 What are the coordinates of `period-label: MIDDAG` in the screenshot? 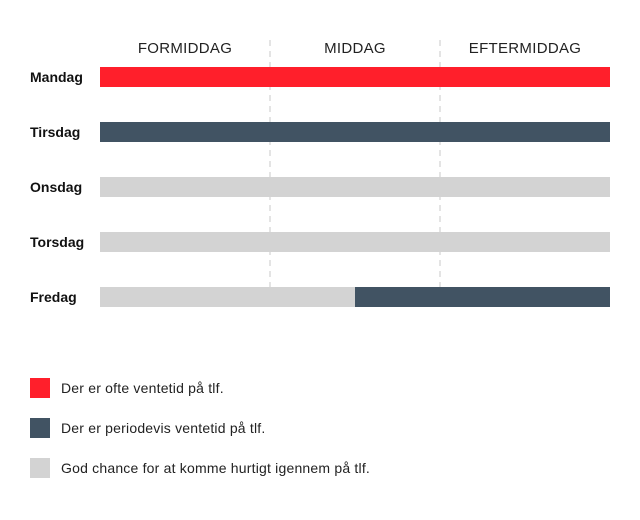 It's located at (355, 48).